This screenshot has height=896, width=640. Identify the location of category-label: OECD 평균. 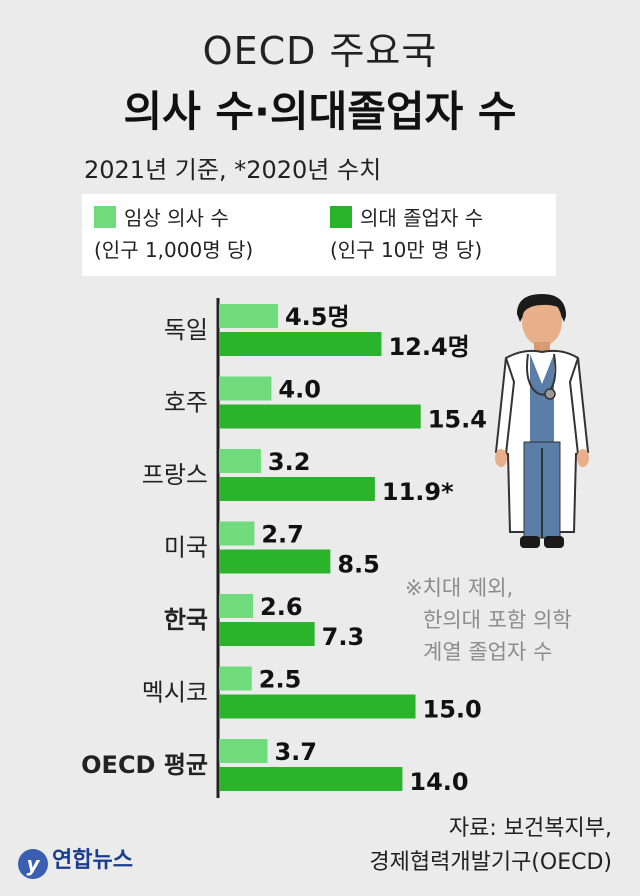
(144, 765).